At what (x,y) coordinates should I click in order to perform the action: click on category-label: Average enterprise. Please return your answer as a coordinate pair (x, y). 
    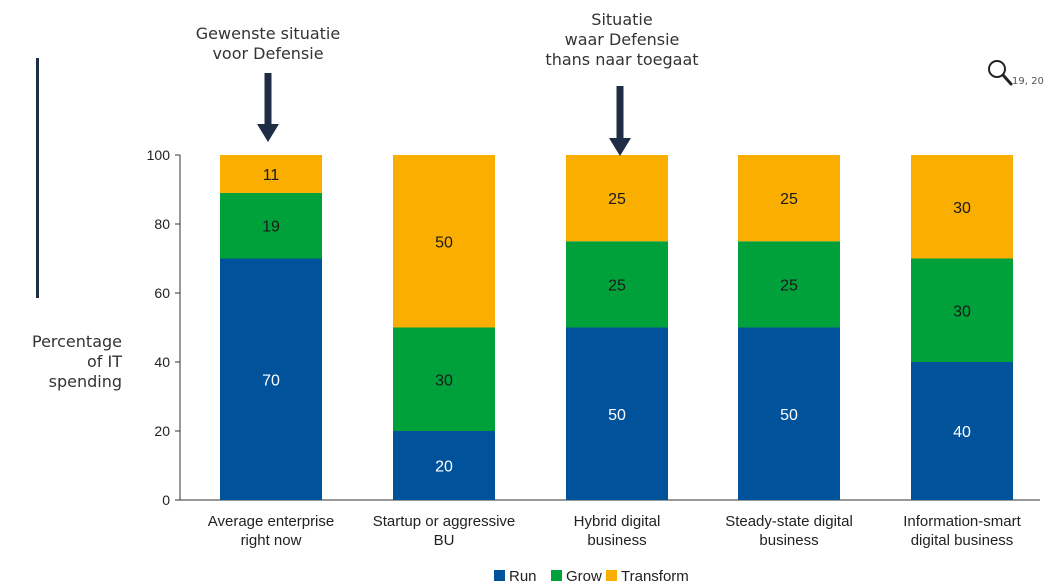
    Looking at the image, I should click on (271, 521).